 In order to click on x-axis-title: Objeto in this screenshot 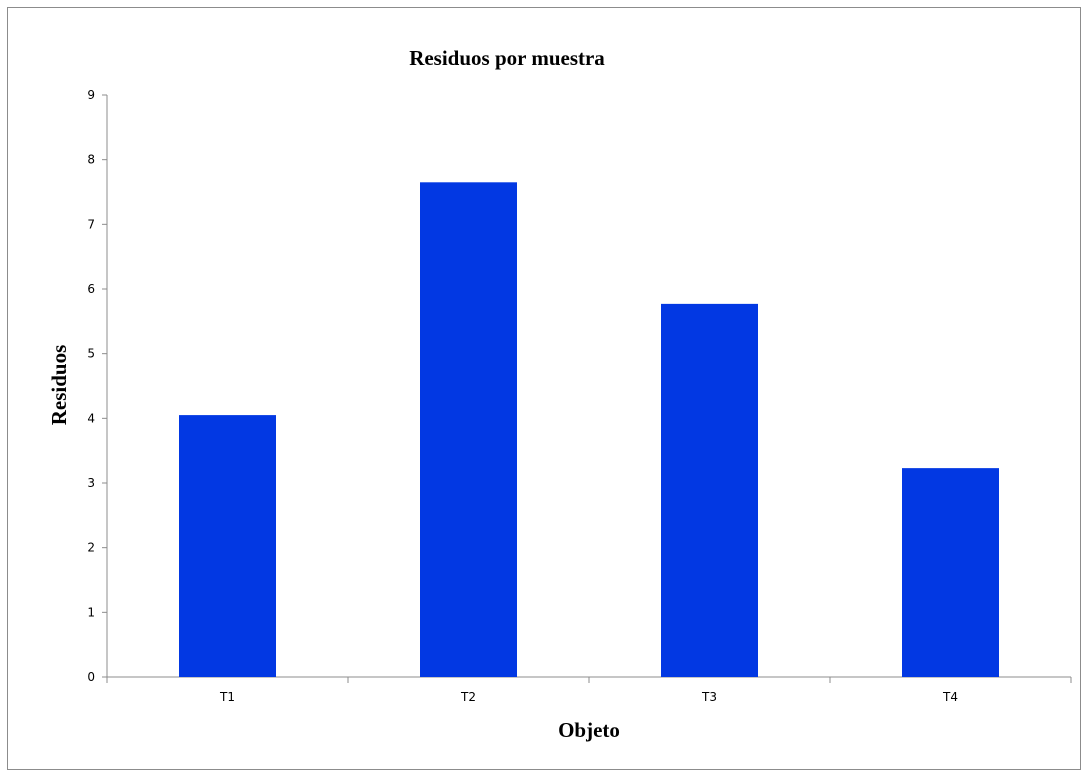, I will do `click(589, 730)`.